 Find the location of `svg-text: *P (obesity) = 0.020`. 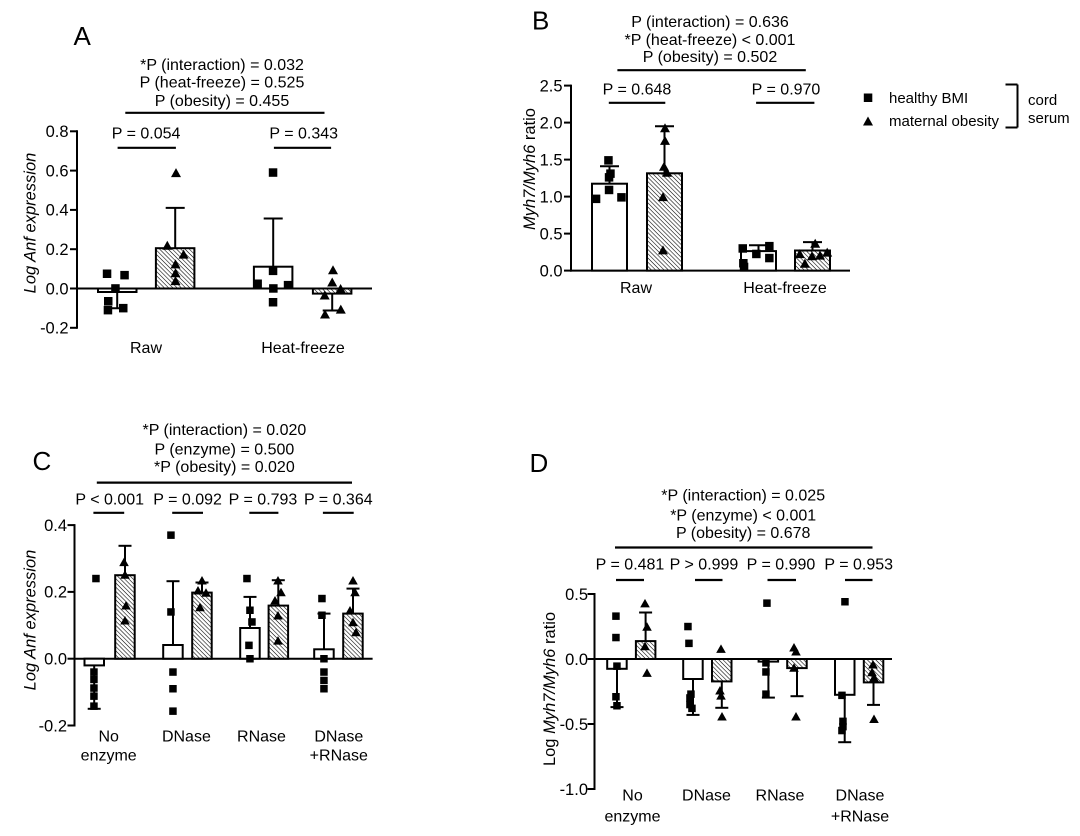

svg-text: *P (obesity) = 0.020 is located at coordinates (224, 467).